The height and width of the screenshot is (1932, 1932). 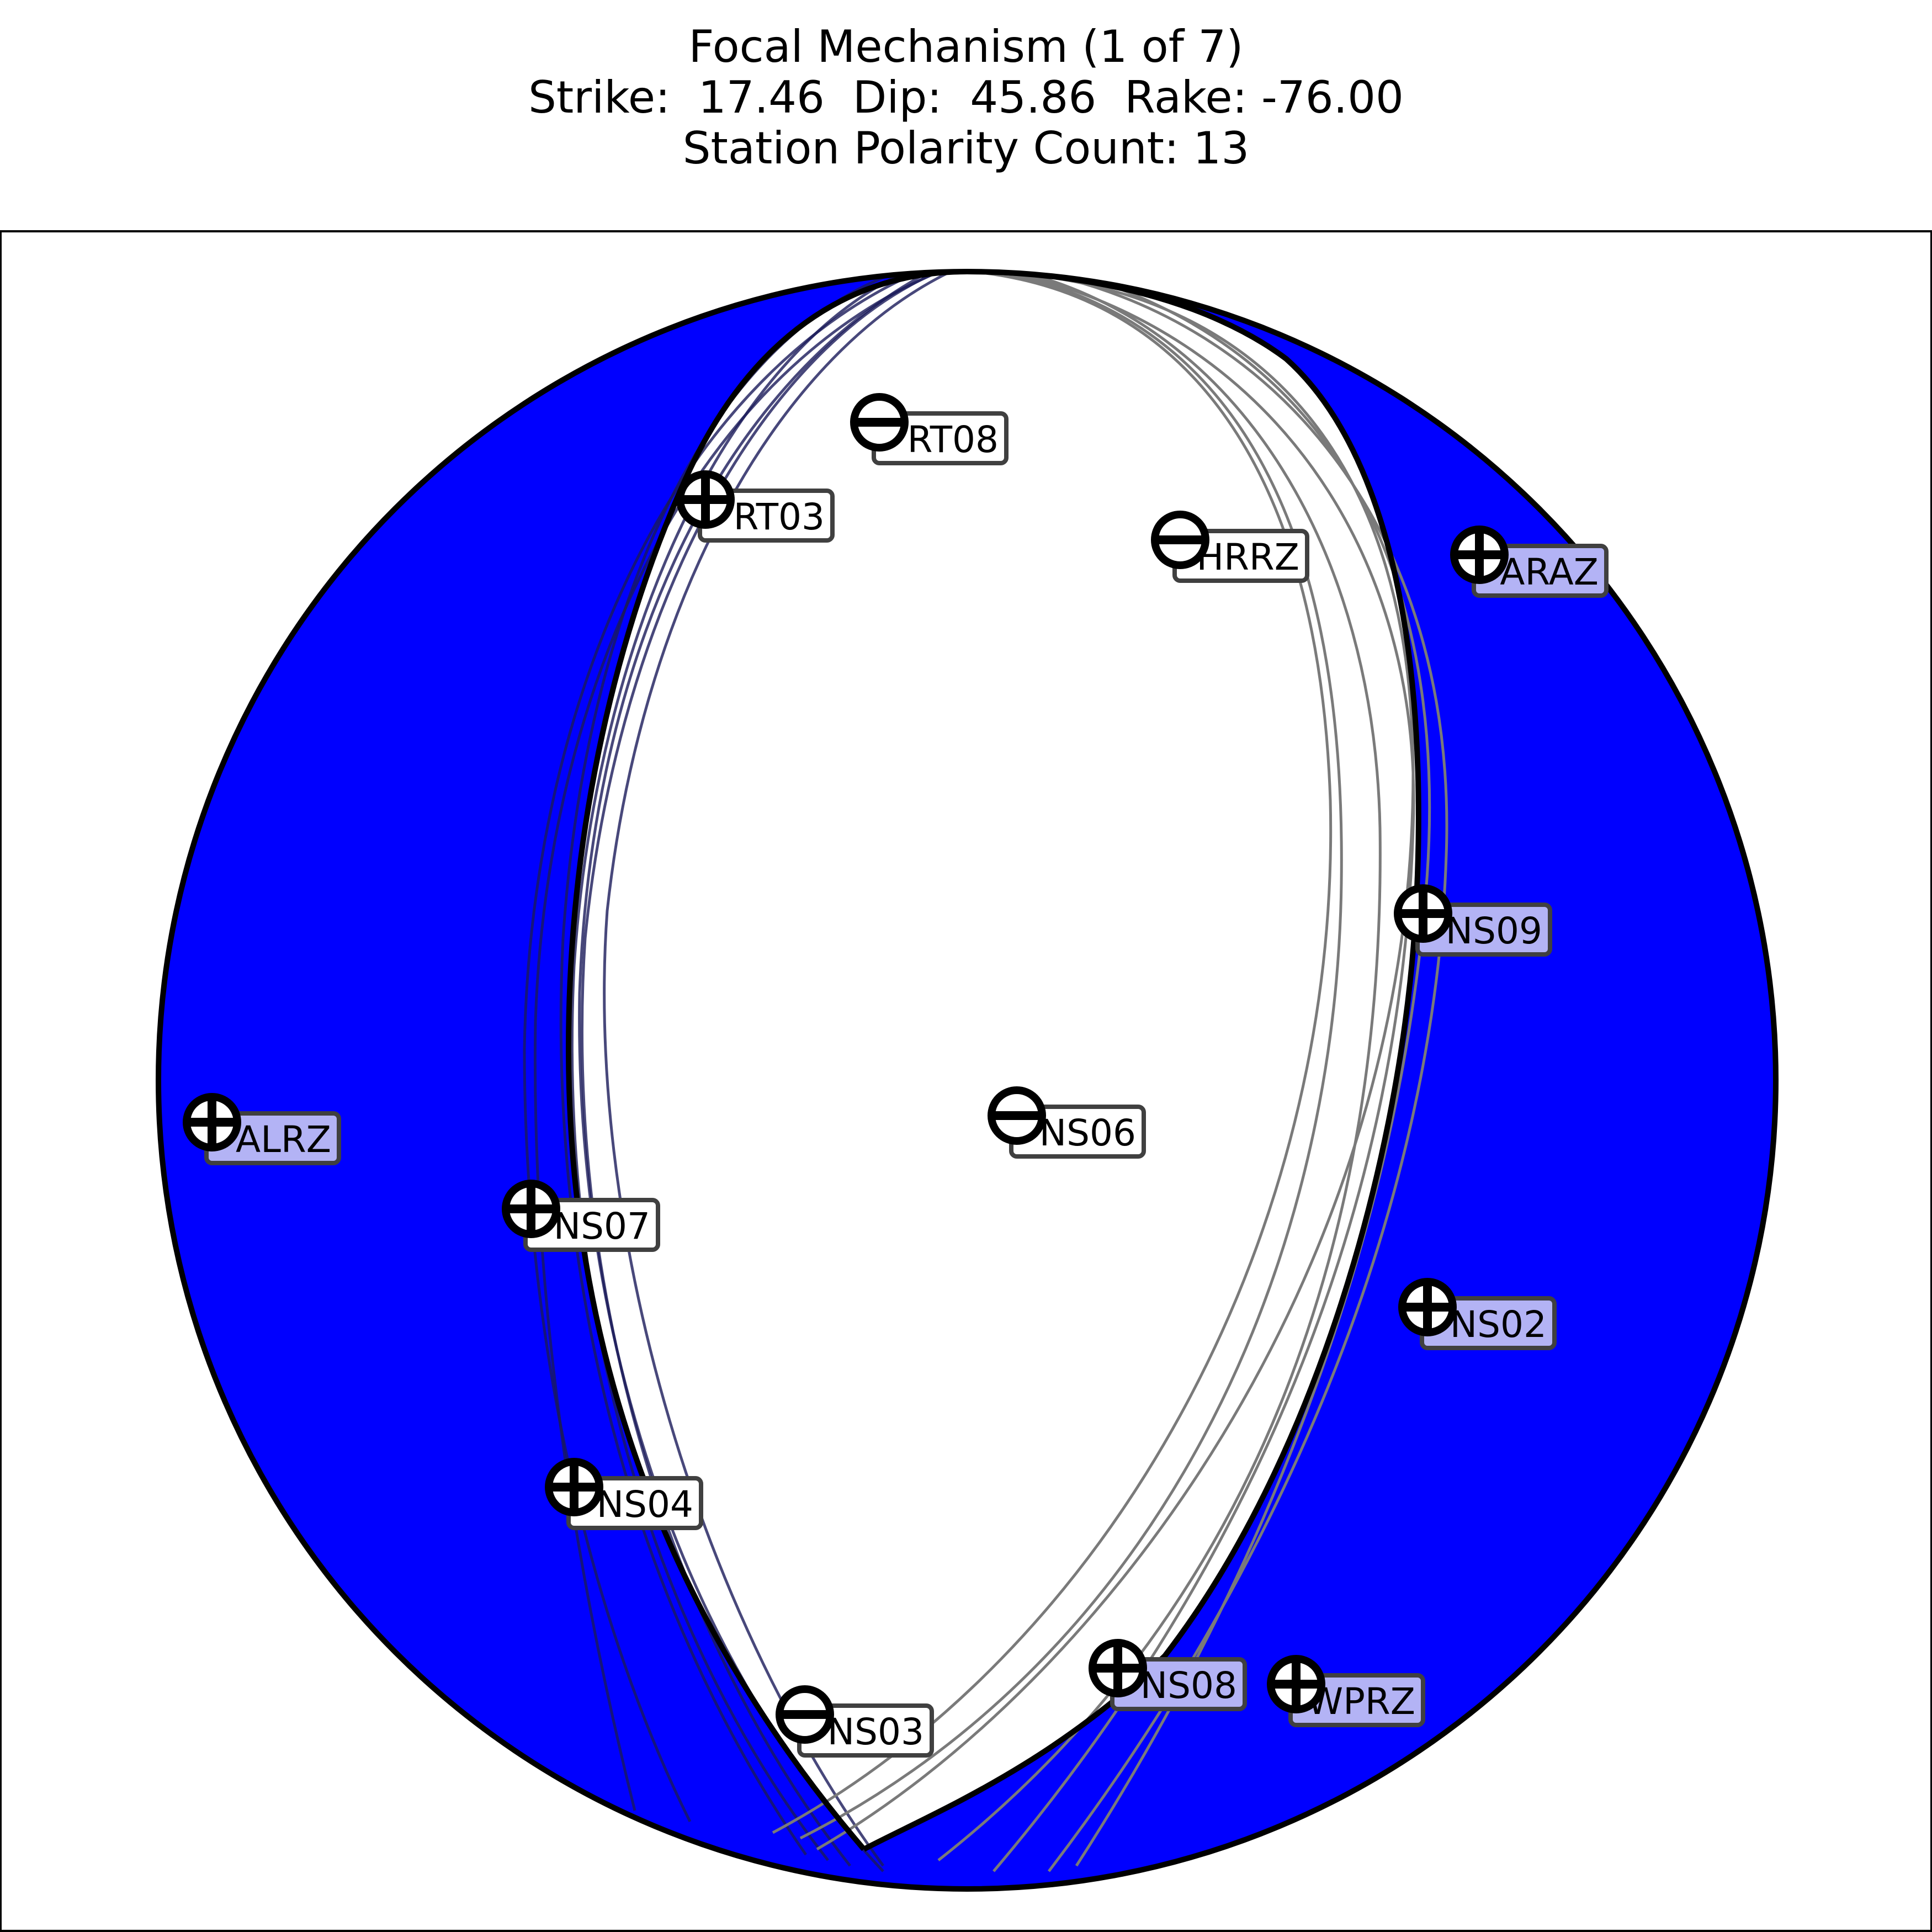 I want to click on alt-plane, so click(x=777, y=1069).